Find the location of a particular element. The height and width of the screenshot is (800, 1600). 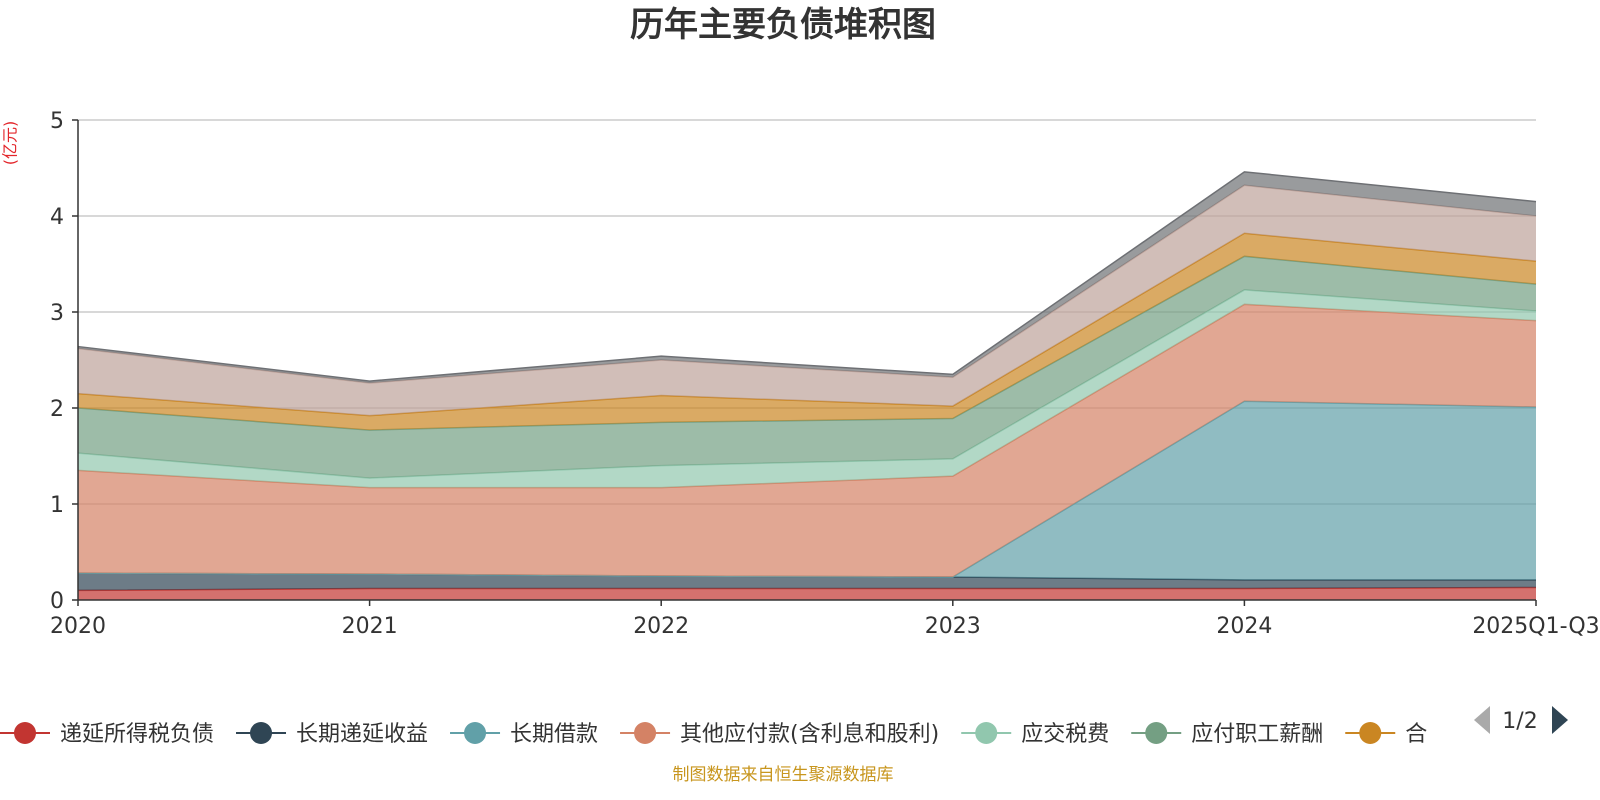

y-tick-label: 1 is located at coordinates (57, 505).